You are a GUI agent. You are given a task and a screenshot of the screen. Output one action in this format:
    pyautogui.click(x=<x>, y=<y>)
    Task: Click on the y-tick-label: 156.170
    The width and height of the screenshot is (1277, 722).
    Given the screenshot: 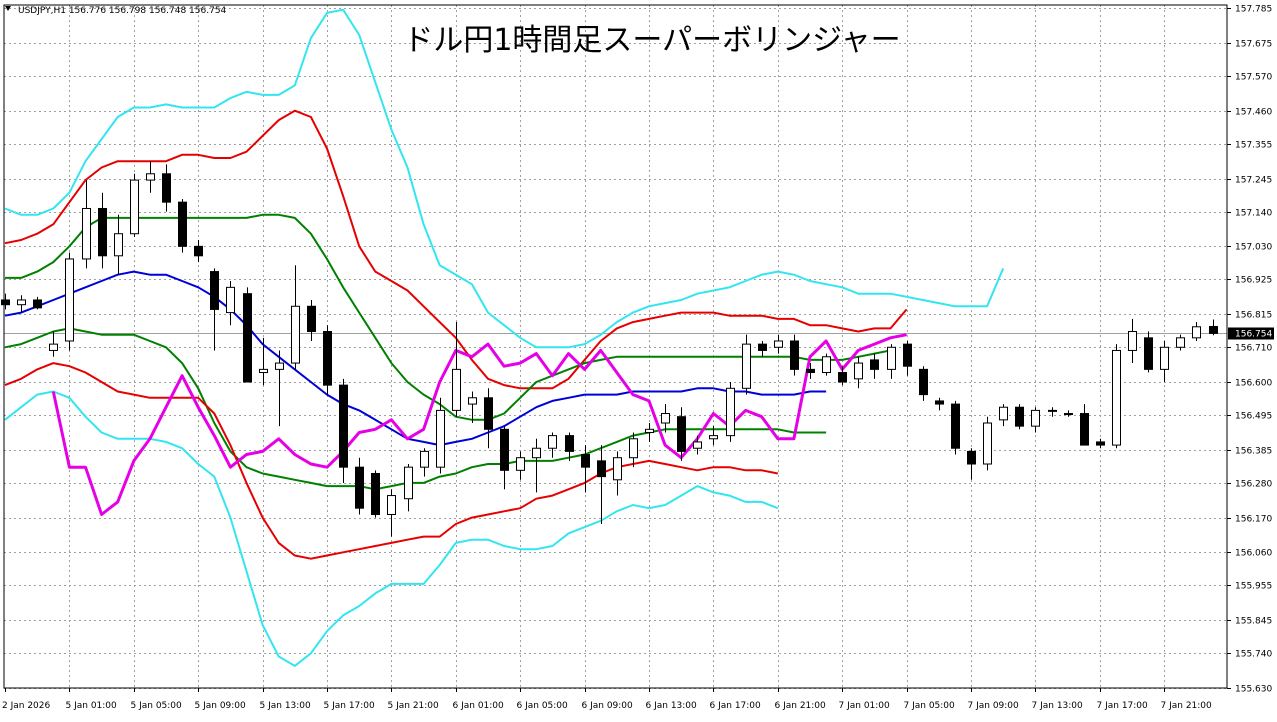 What is the action you would take?
    pyautogui.click(x=1253, y=520)
    